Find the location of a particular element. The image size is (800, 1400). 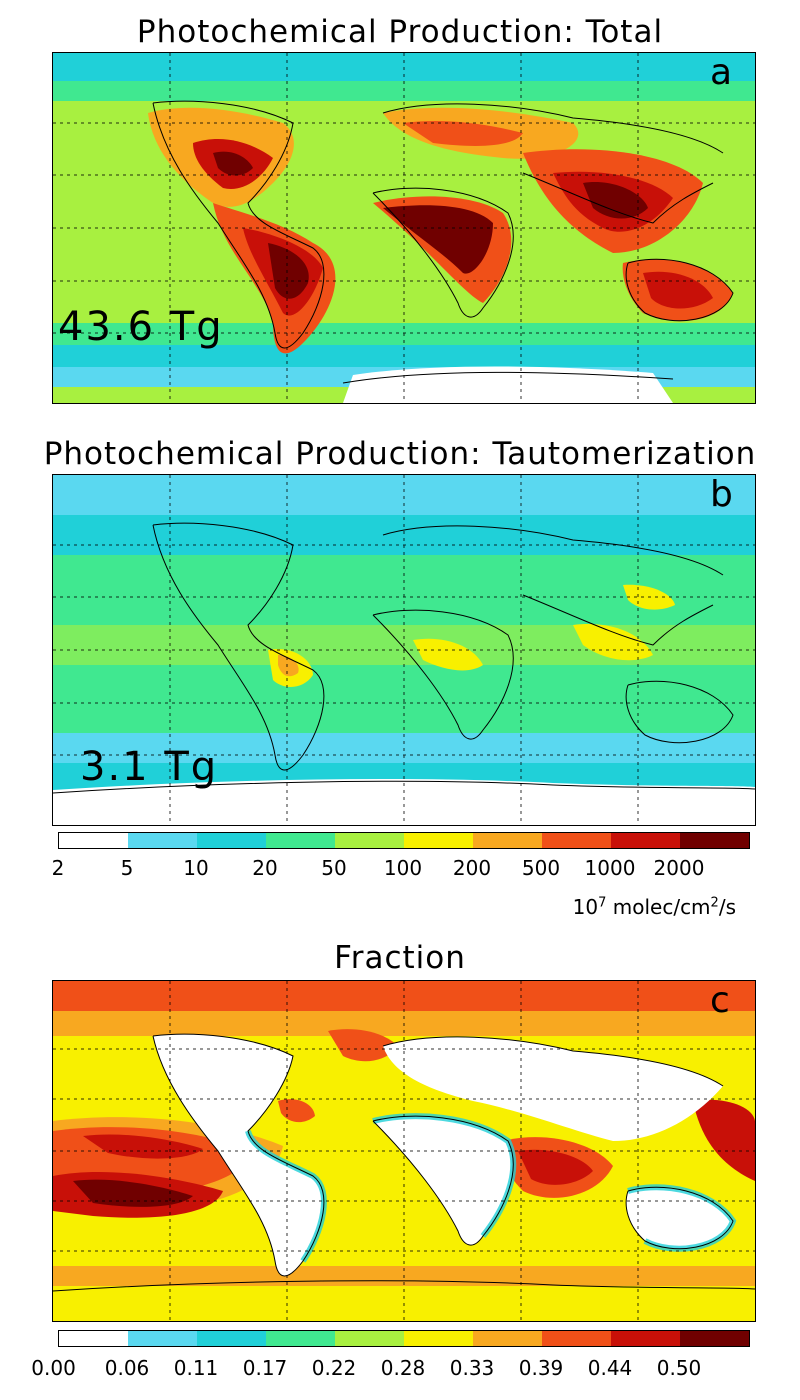

panel-c-title: Fraction is located at coordinates (400, 958).